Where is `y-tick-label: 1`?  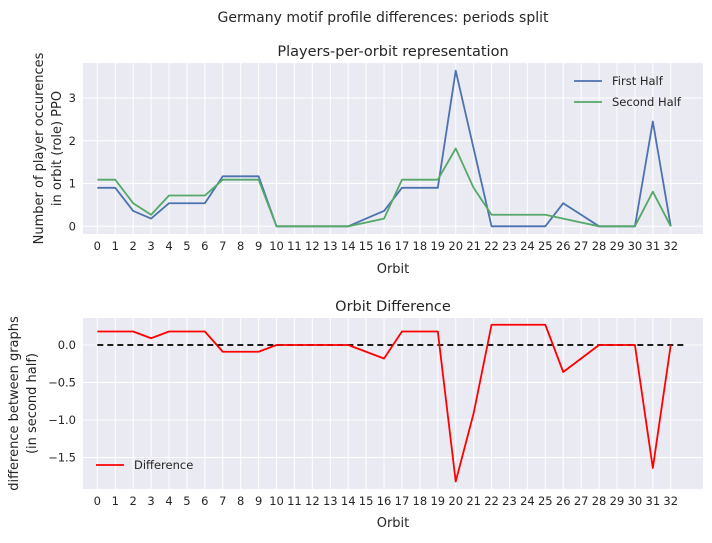
y-tick-label: 1 is located at coordinates (72, 184).